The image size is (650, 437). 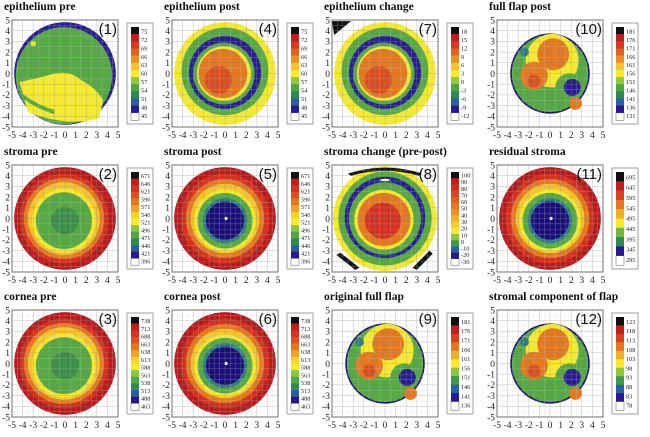 I want to click on colorbar-label: 48, so click(x=144, y=108).